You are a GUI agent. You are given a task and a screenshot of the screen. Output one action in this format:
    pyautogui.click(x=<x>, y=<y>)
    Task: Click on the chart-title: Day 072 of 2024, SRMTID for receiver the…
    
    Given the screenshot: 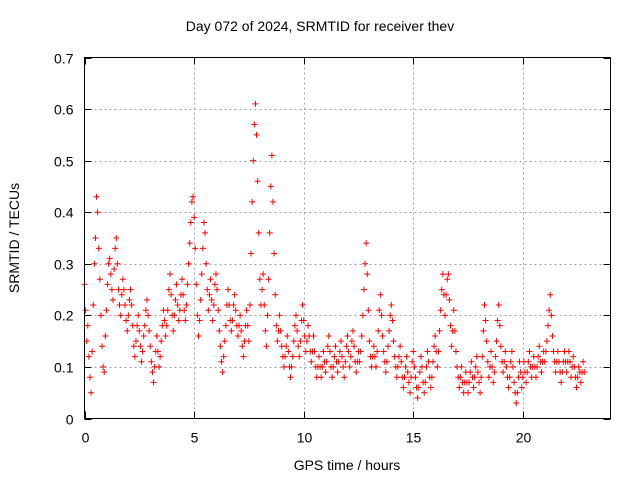 What is the action you would take?
    pyautogui.click(x=320, y=26)
    